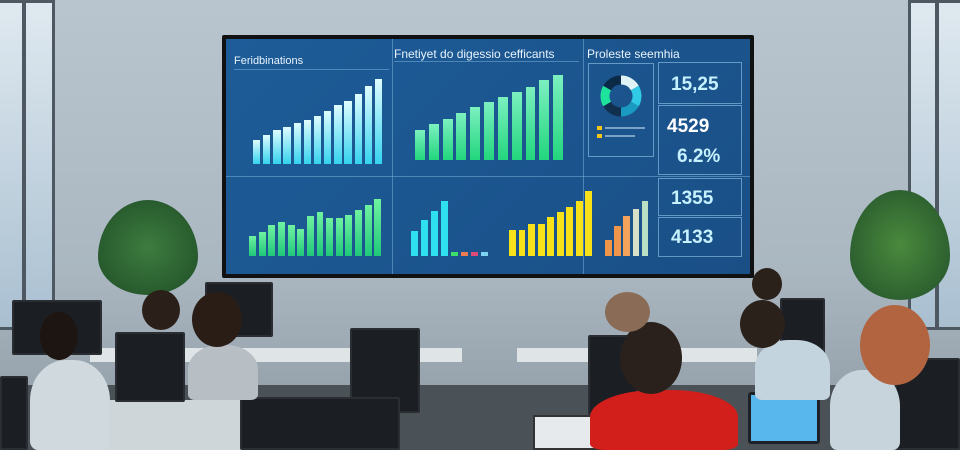 The image size is (960, 450). What do you see at coordinates (633, 54) in the screenshot?
I see `panel-right-title: Proleste seemhia` at bounding box center [633, 54].